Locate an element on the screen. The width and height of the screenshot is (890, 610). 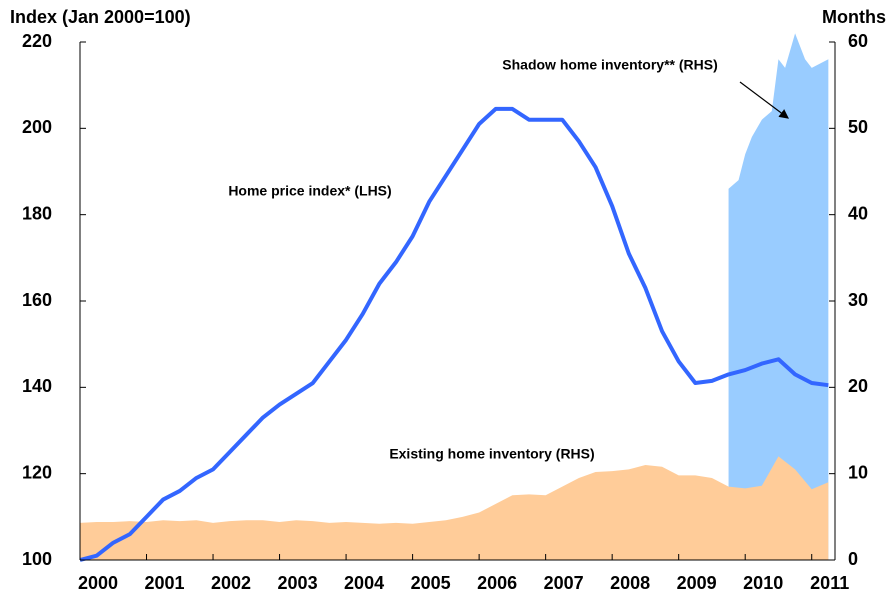
series-label: Home price index* (LHS) is located at coordinates (309, 191).